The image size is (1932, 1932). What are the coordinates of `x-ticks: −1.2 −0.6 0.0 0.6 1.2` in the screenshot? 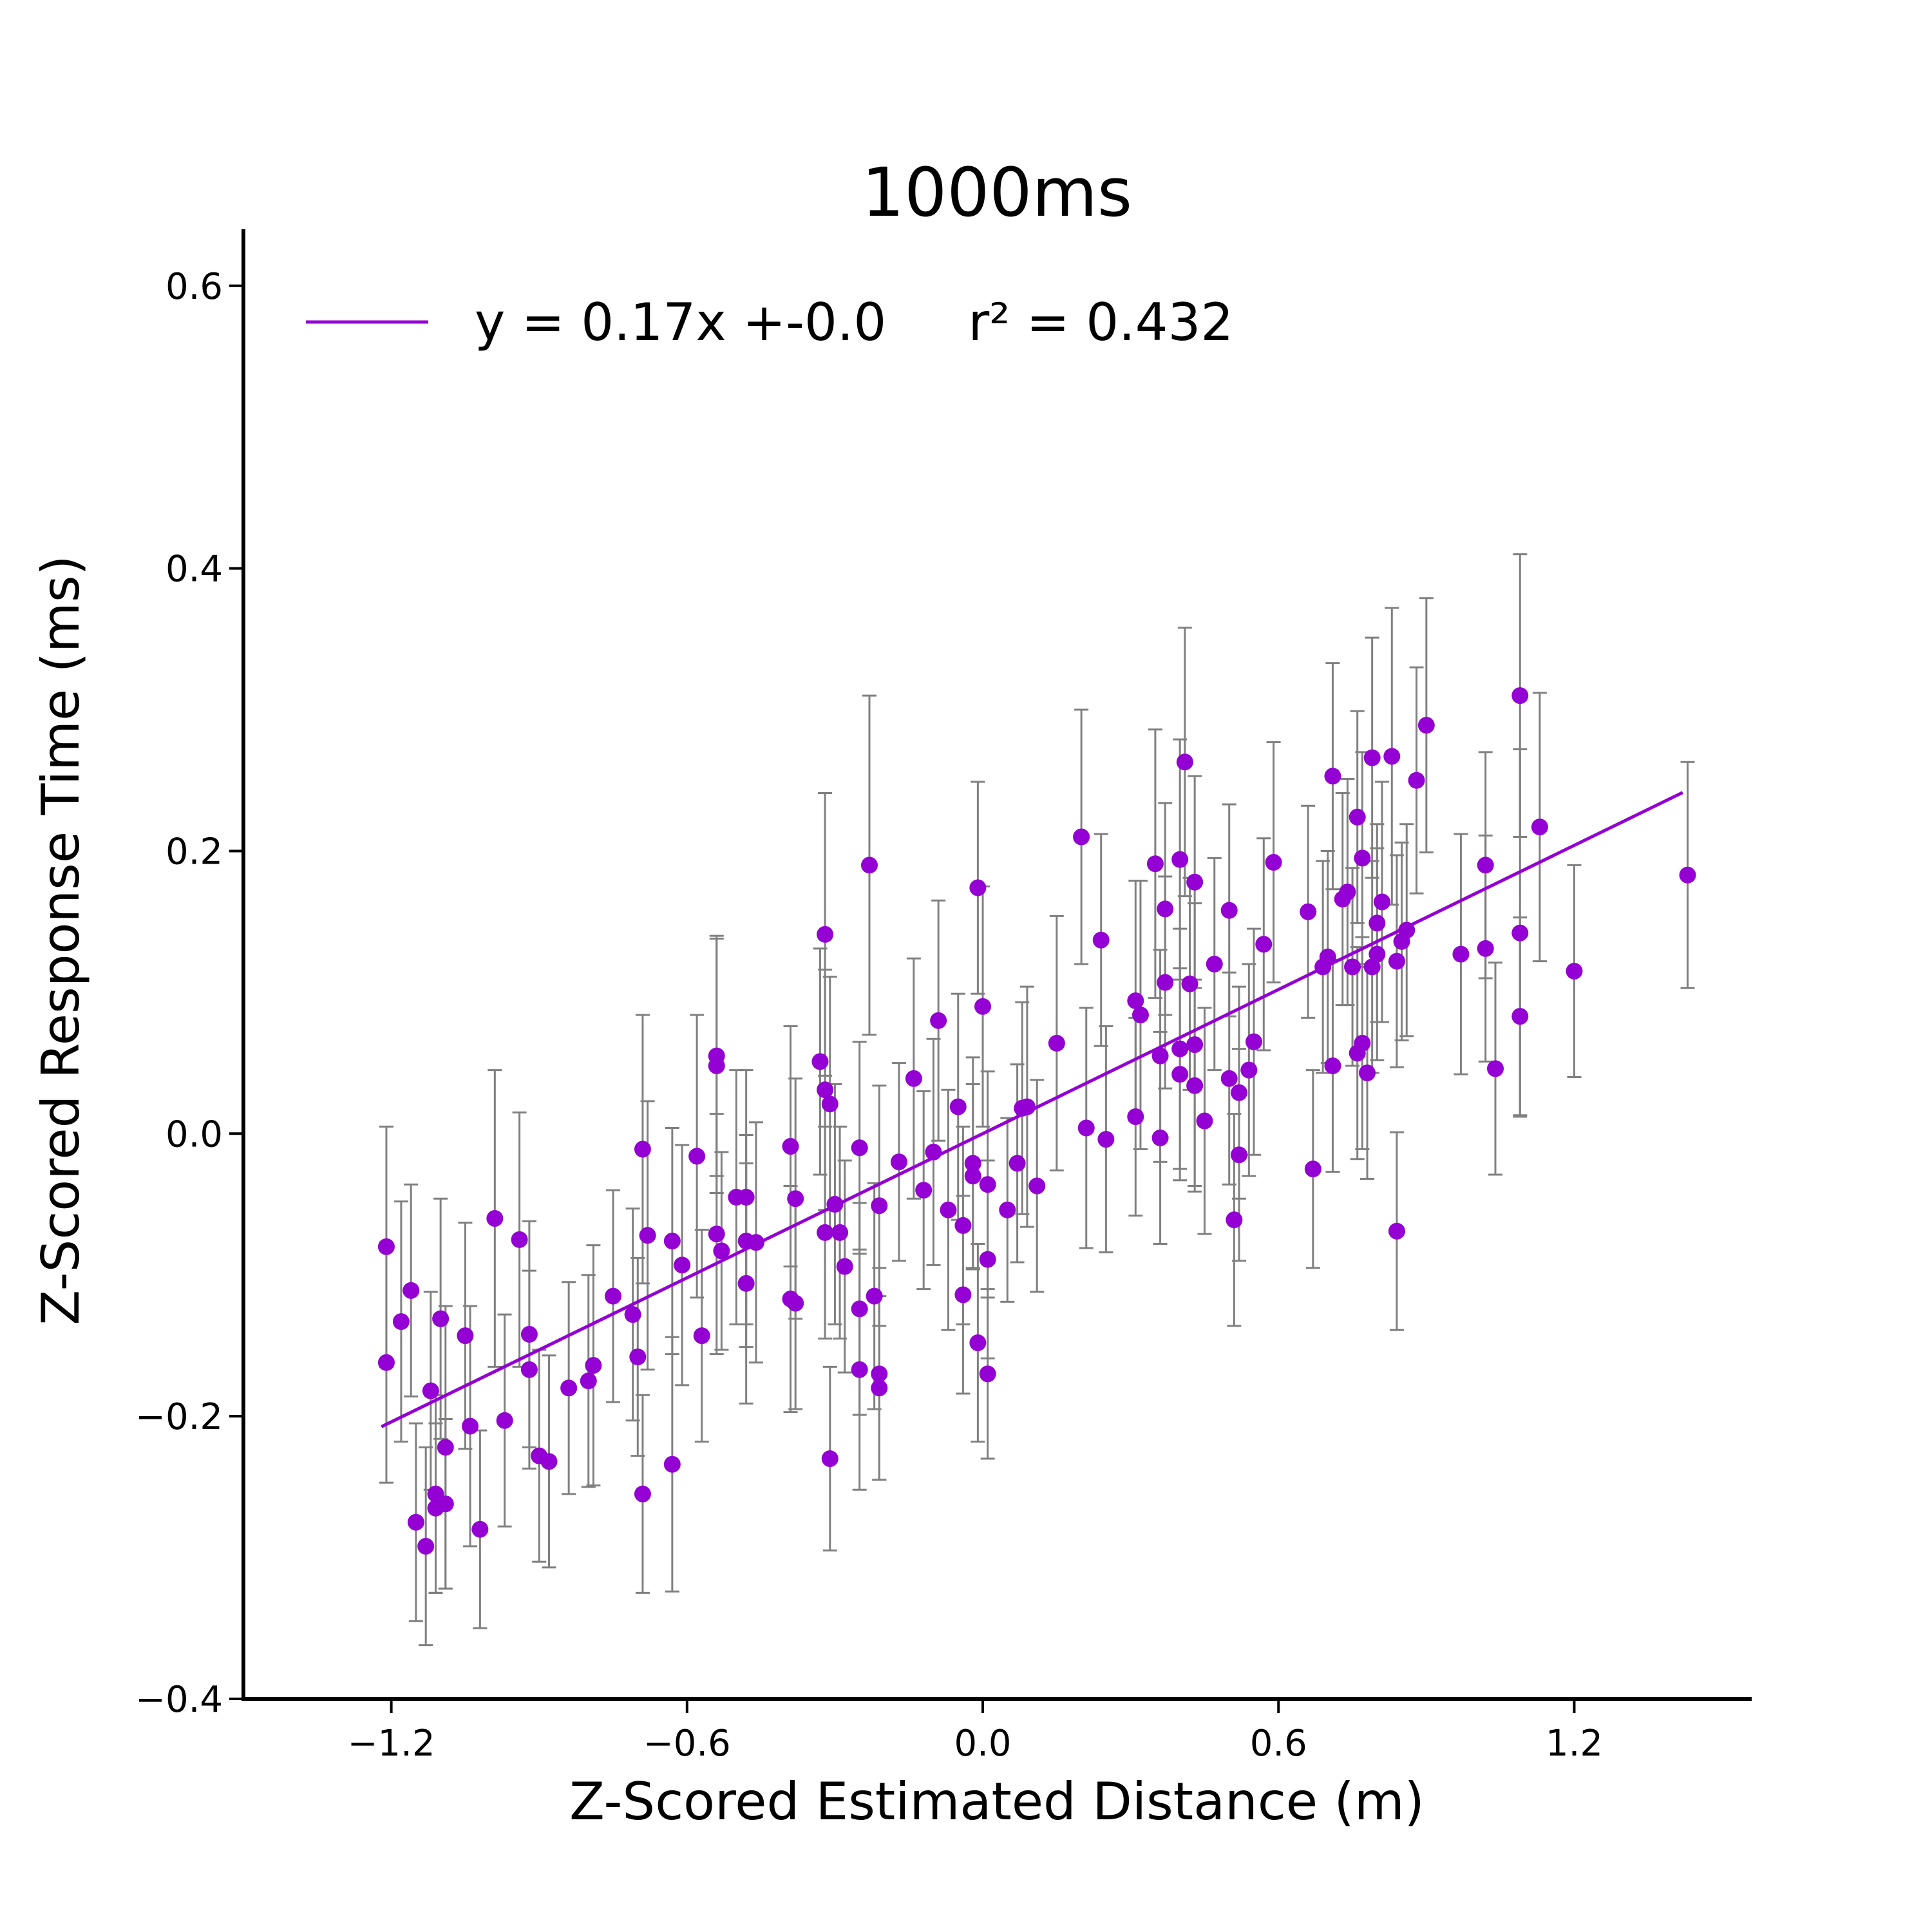 It's located at (975, 1732).